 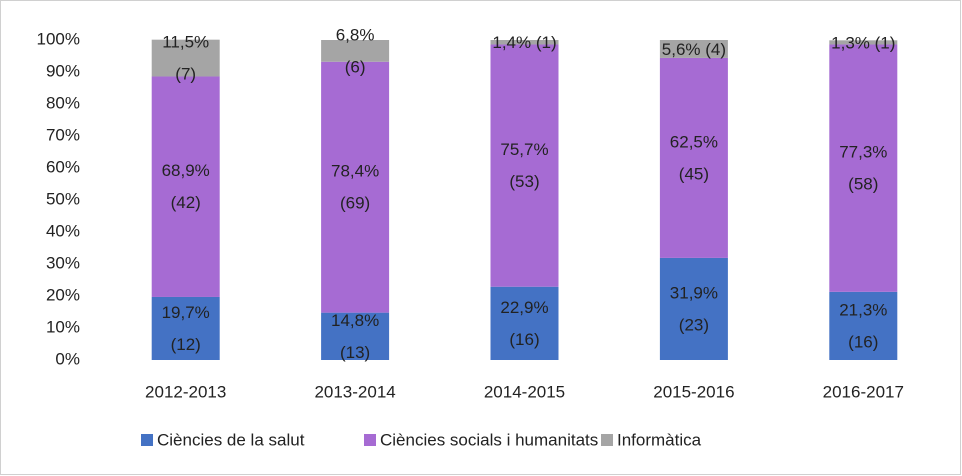 What do you see at coordinates (489, 439) in the screenshot?
I see `legend-label: Ciències socials i humanitats` at bounding box center [489, 439].